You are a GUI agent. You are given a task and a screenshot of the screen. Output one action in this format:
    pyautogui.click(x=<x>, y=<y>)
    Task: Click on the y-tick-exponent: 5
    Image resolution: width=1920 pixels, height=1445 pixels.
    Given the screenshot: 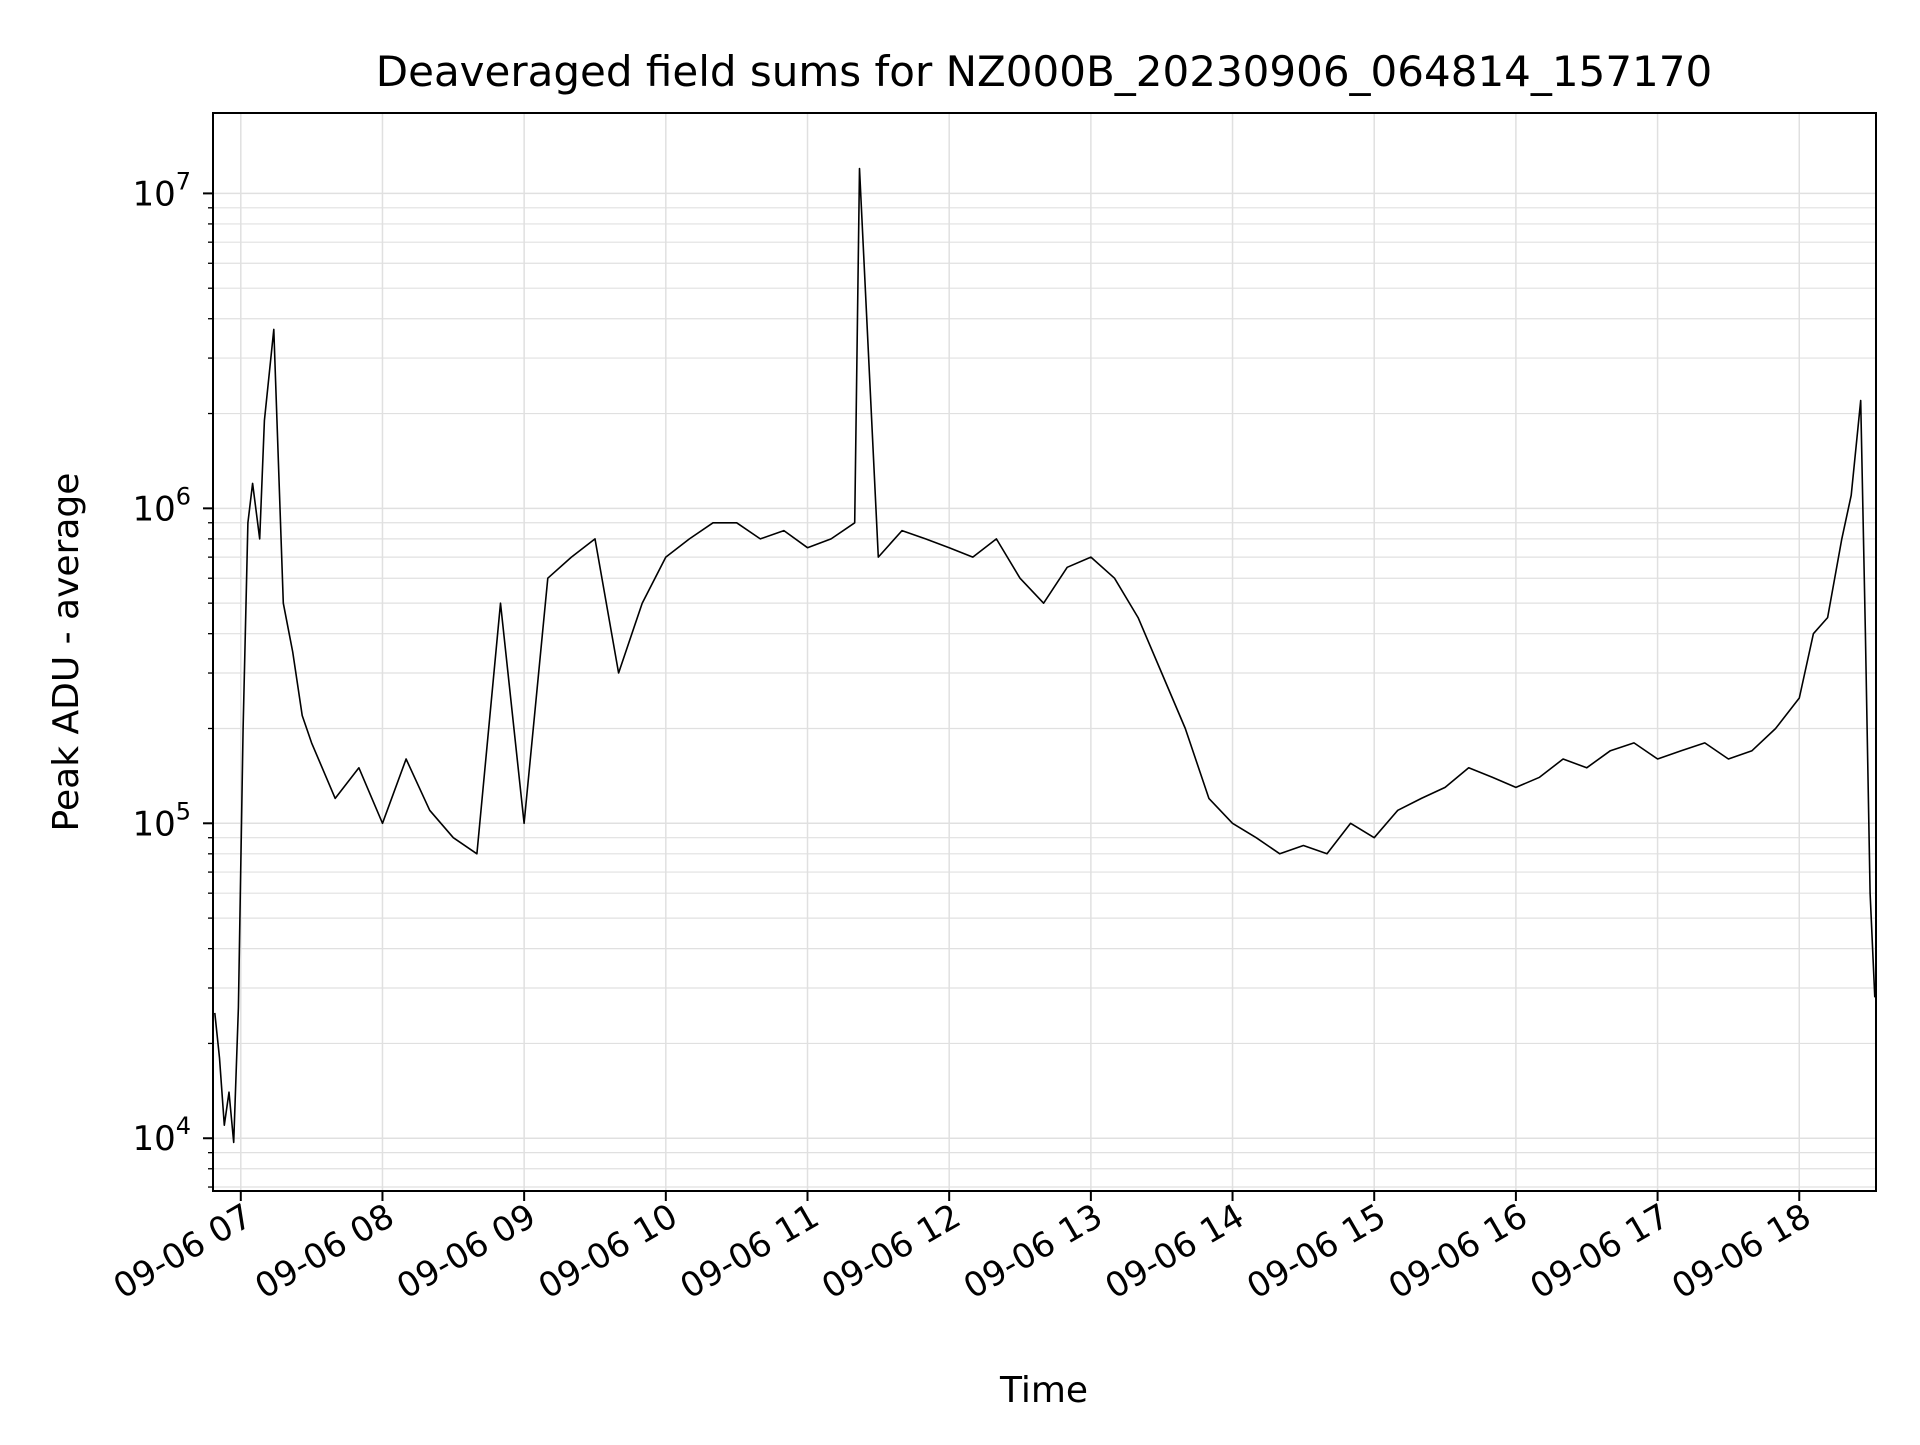 What is the action you would take?
    pyautogui.click(x=183, y=811)
    